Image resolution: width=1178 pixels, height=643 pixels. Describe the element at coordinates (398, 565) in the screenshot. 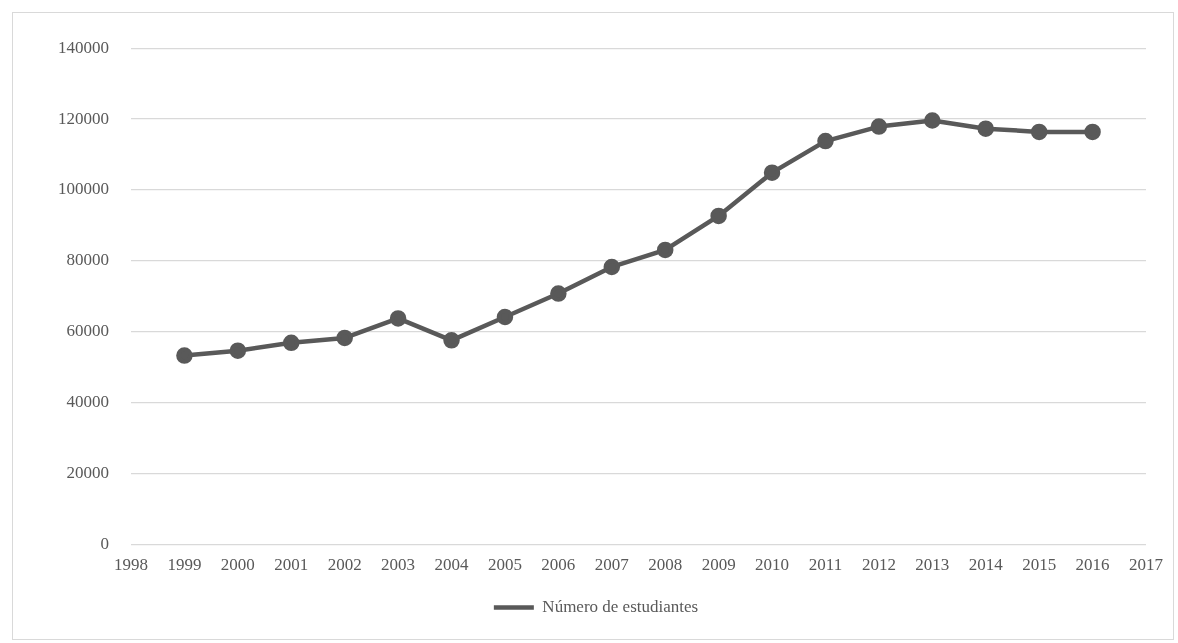

I see `x-tick-label: 2003` at that location.